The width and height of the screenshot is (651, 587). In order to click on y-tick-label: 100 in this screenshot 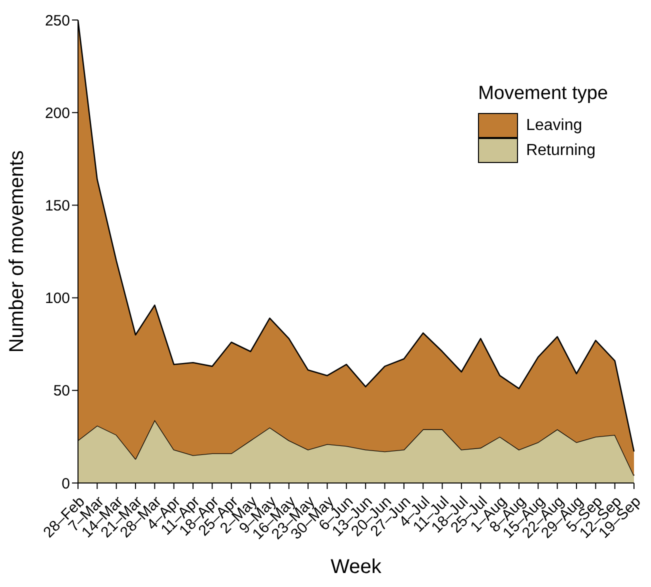, I will do `click(57, 299)`.